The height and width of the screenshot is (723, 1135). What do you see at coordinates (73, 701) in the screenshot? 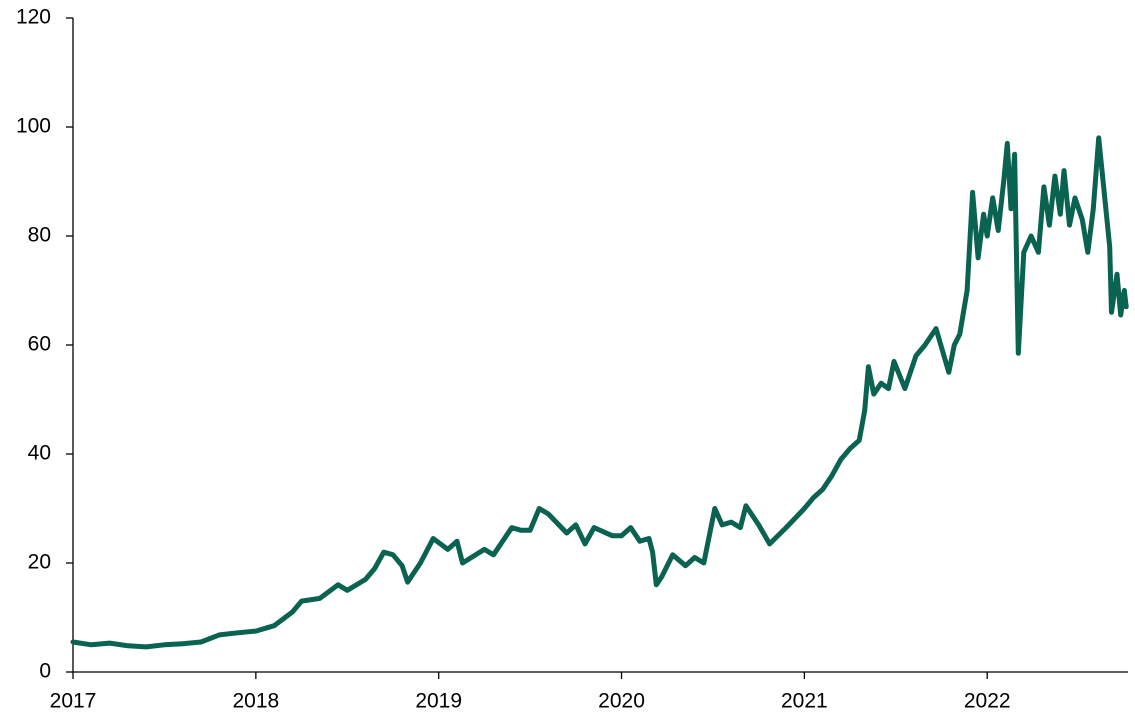
I see `x-tick-label: 2017` at bounding box center [73, 701].